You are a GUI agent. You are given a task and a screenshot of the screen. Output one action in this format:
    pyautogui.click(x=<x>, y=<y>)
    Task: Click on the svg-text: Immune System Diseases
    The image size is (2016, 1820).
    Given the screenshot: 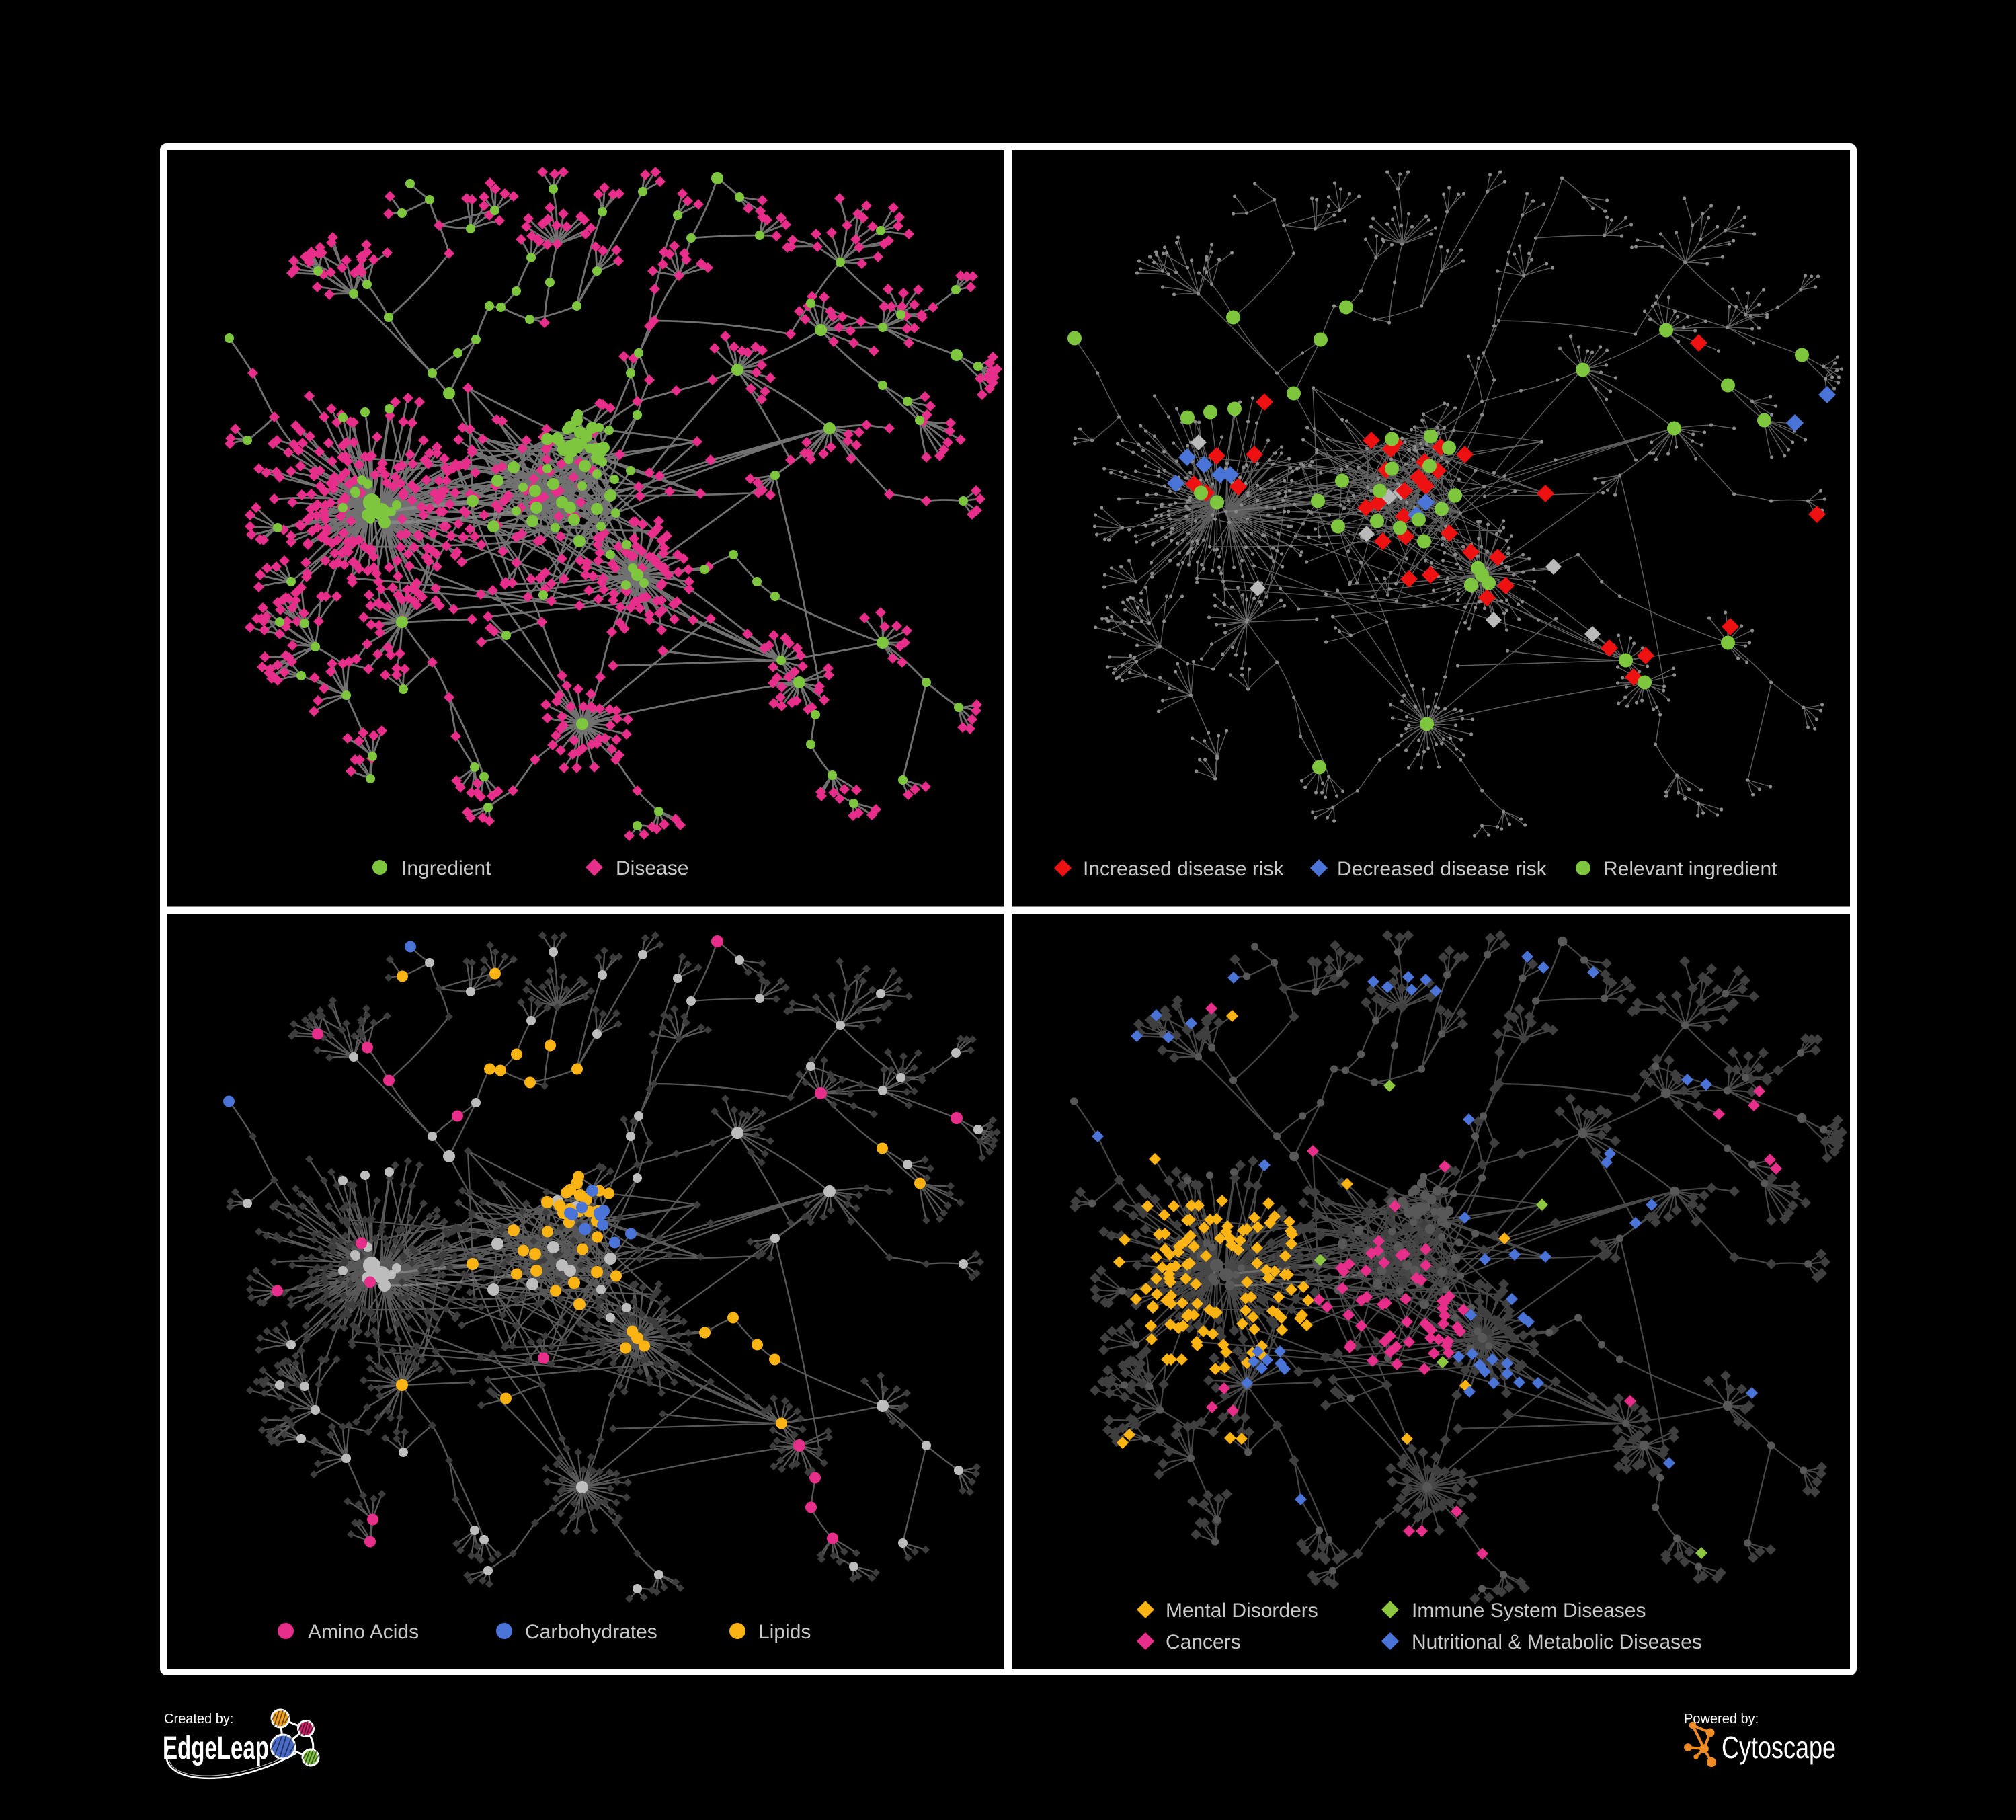 What is the action you would take?
    pyautogui.click(x=1529, y=1610)
    